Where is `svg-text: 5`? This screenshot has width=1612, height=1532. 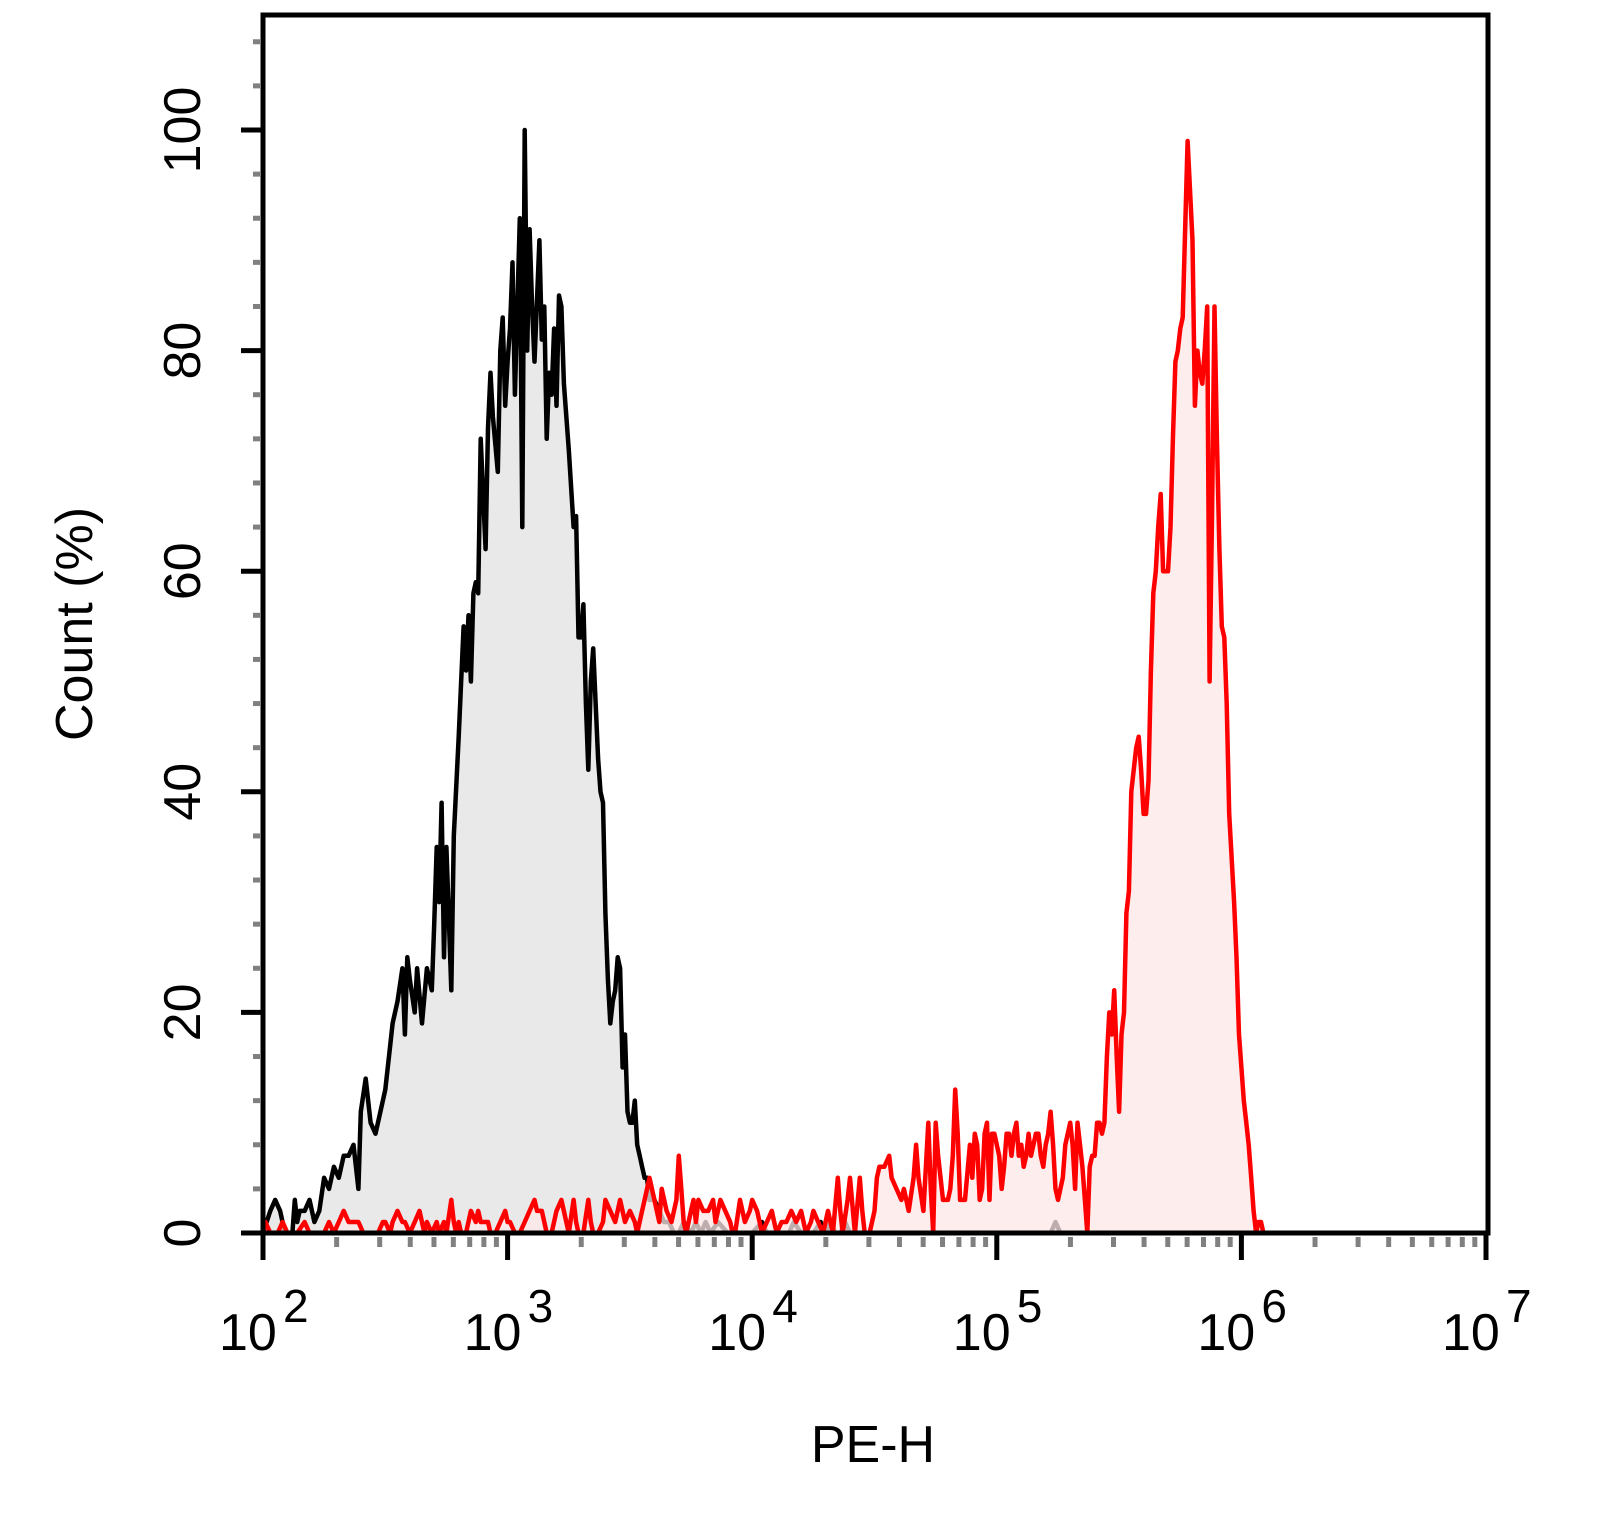 svg-text: 5 is located at coordinates (1030, 1306).